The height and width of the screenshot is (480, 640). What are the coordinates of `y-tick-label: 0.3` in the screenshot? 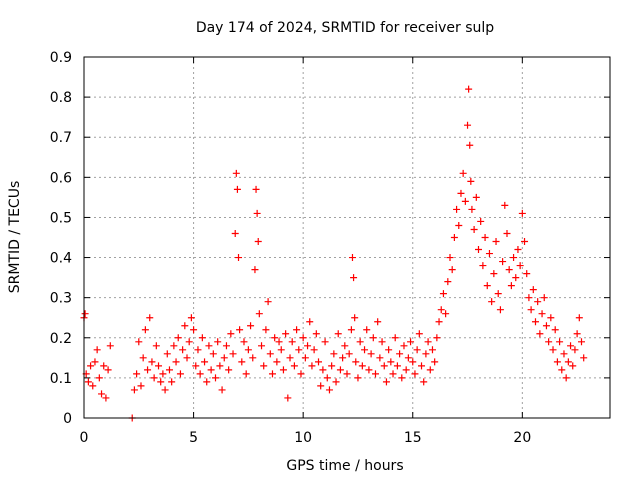 It's located at (61, 299).